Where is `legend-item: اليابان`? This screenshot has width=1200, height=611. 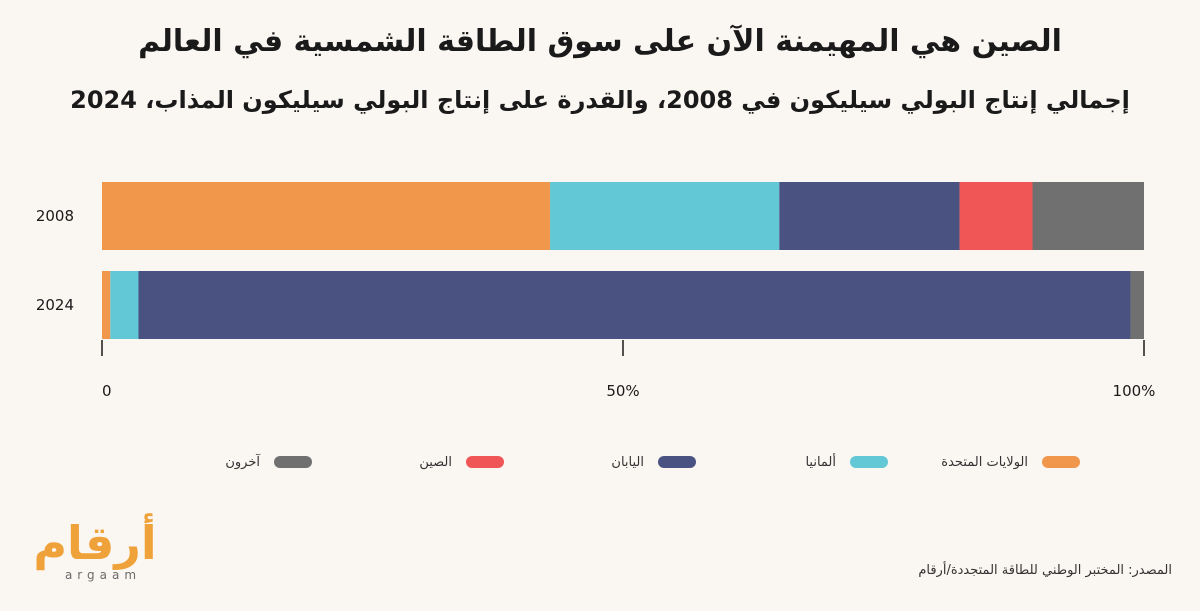 legend-item: اليابان is located at coordinates (600, 462).